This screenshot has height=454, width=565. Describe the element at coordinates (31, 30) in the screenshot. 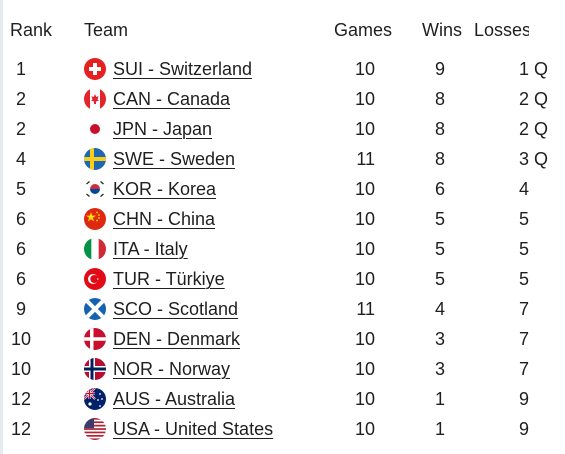

I see `rank-header: Rank` at that location.